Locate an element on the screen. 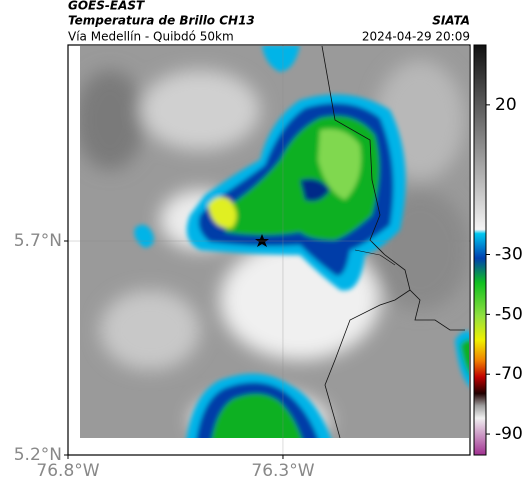  x-tick-label: 76.8°W is located at coordinates (67, 471).